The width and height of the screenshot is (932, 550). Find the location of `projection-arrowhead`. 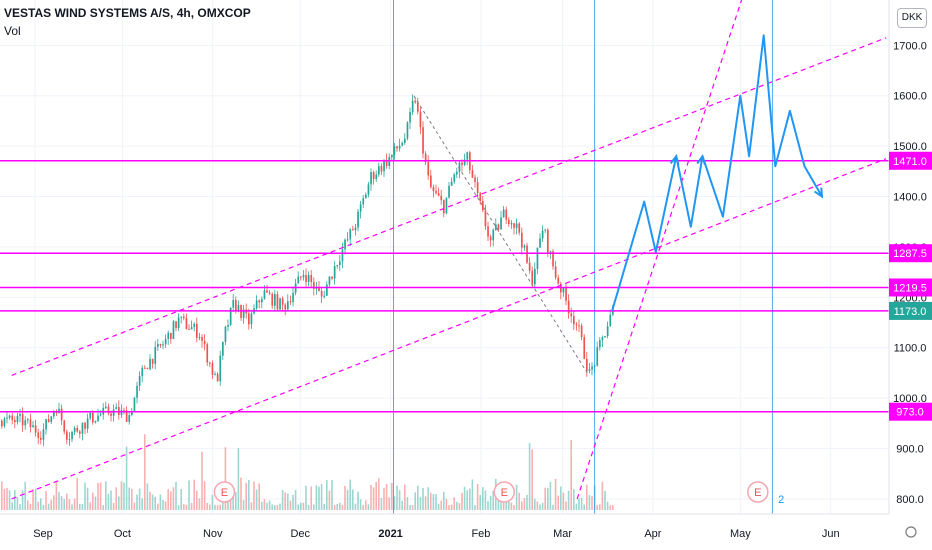

projection-arrowhead is located at coordinates (818, 193).